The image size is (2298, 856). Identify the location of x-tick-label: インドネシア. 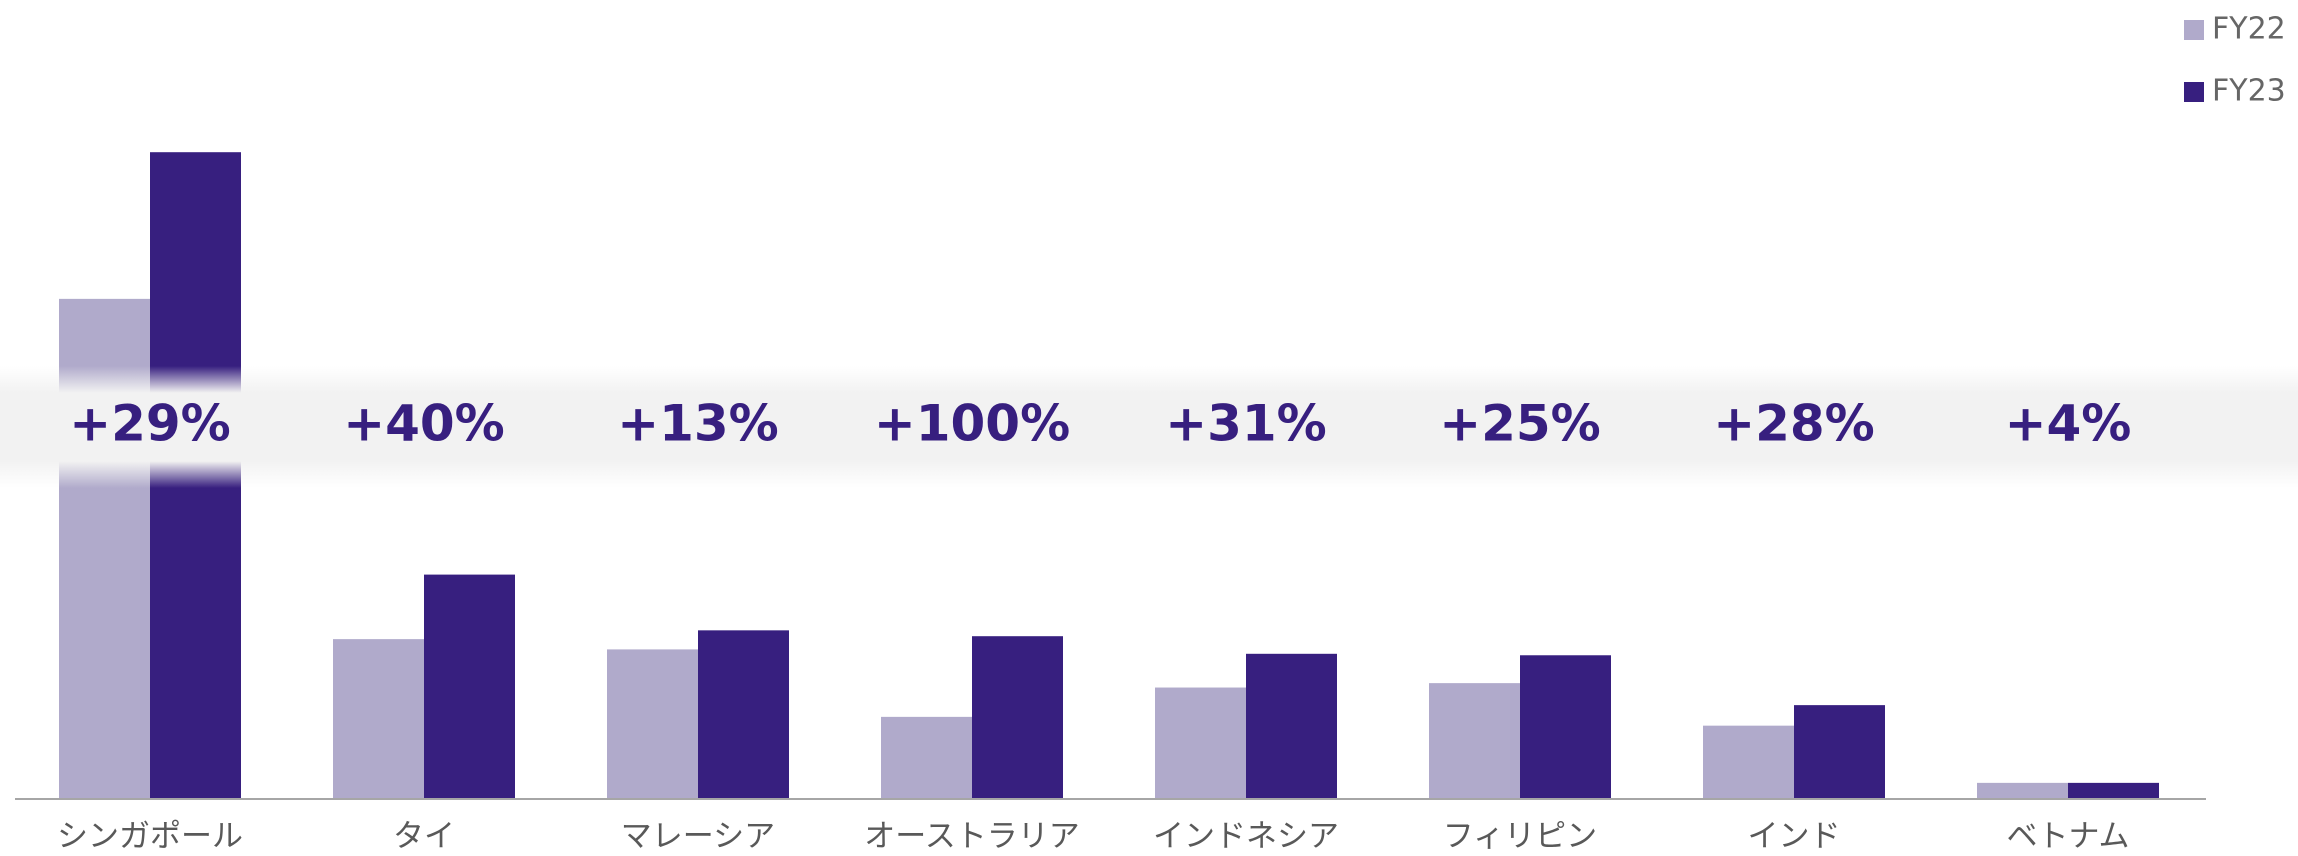
(1246, 837).